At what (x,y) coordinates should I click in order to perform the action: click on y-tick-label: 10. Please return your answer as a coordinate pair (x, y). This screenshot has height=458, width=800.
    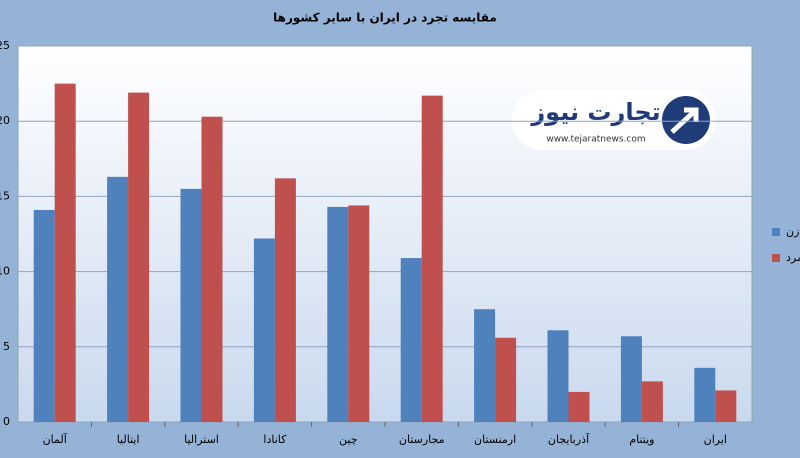
    Looking at the image, I should click on (5, 271).